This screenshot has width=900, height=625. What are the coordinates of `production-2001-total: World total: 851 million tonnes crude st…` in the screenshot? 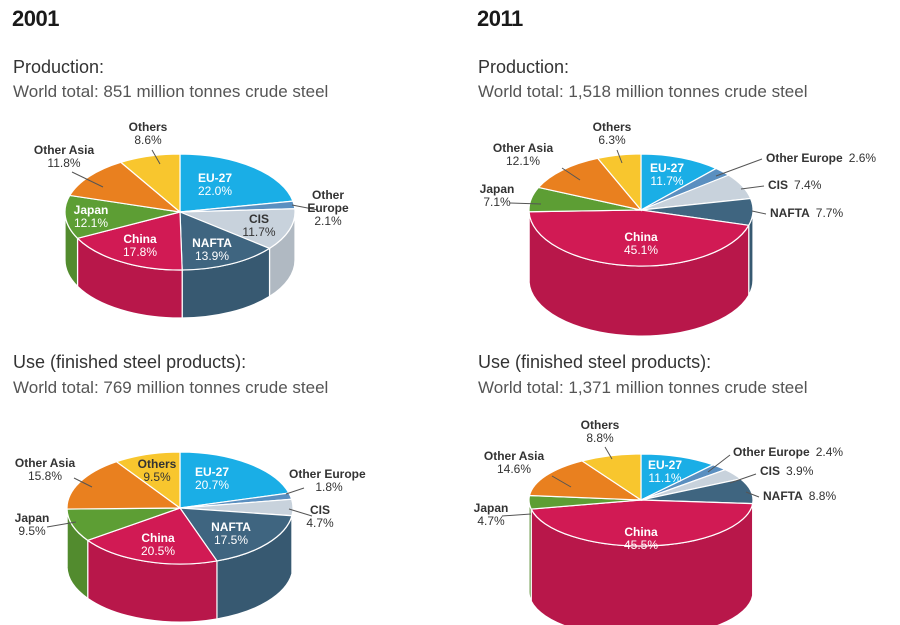 It's located at (171, 91).